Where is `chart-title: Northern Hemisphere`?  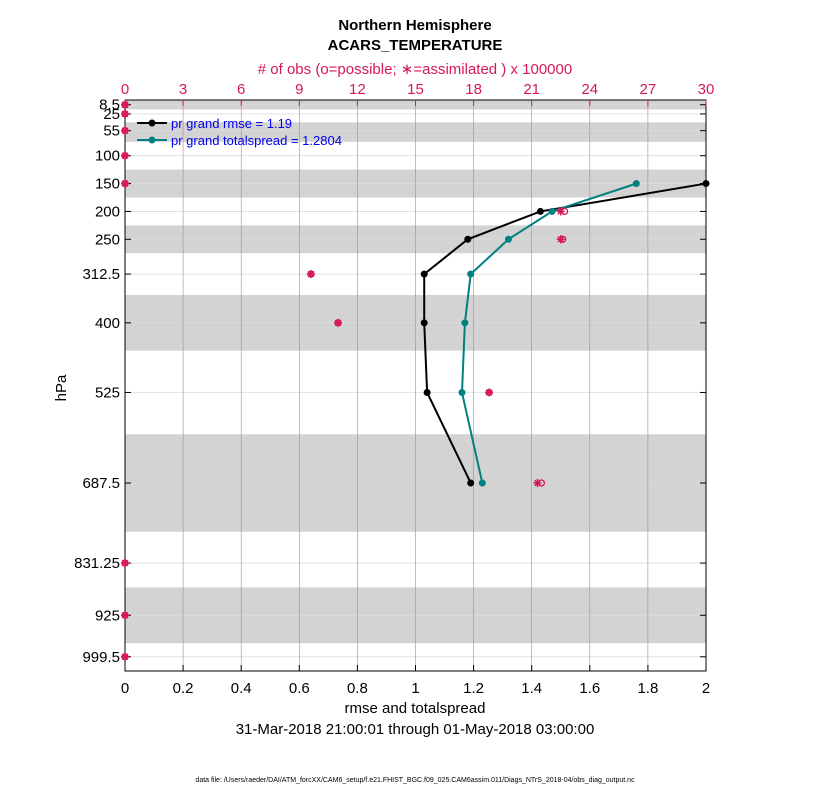
chart-title: Northern Hemisphere is located at coordinates (414, 25).